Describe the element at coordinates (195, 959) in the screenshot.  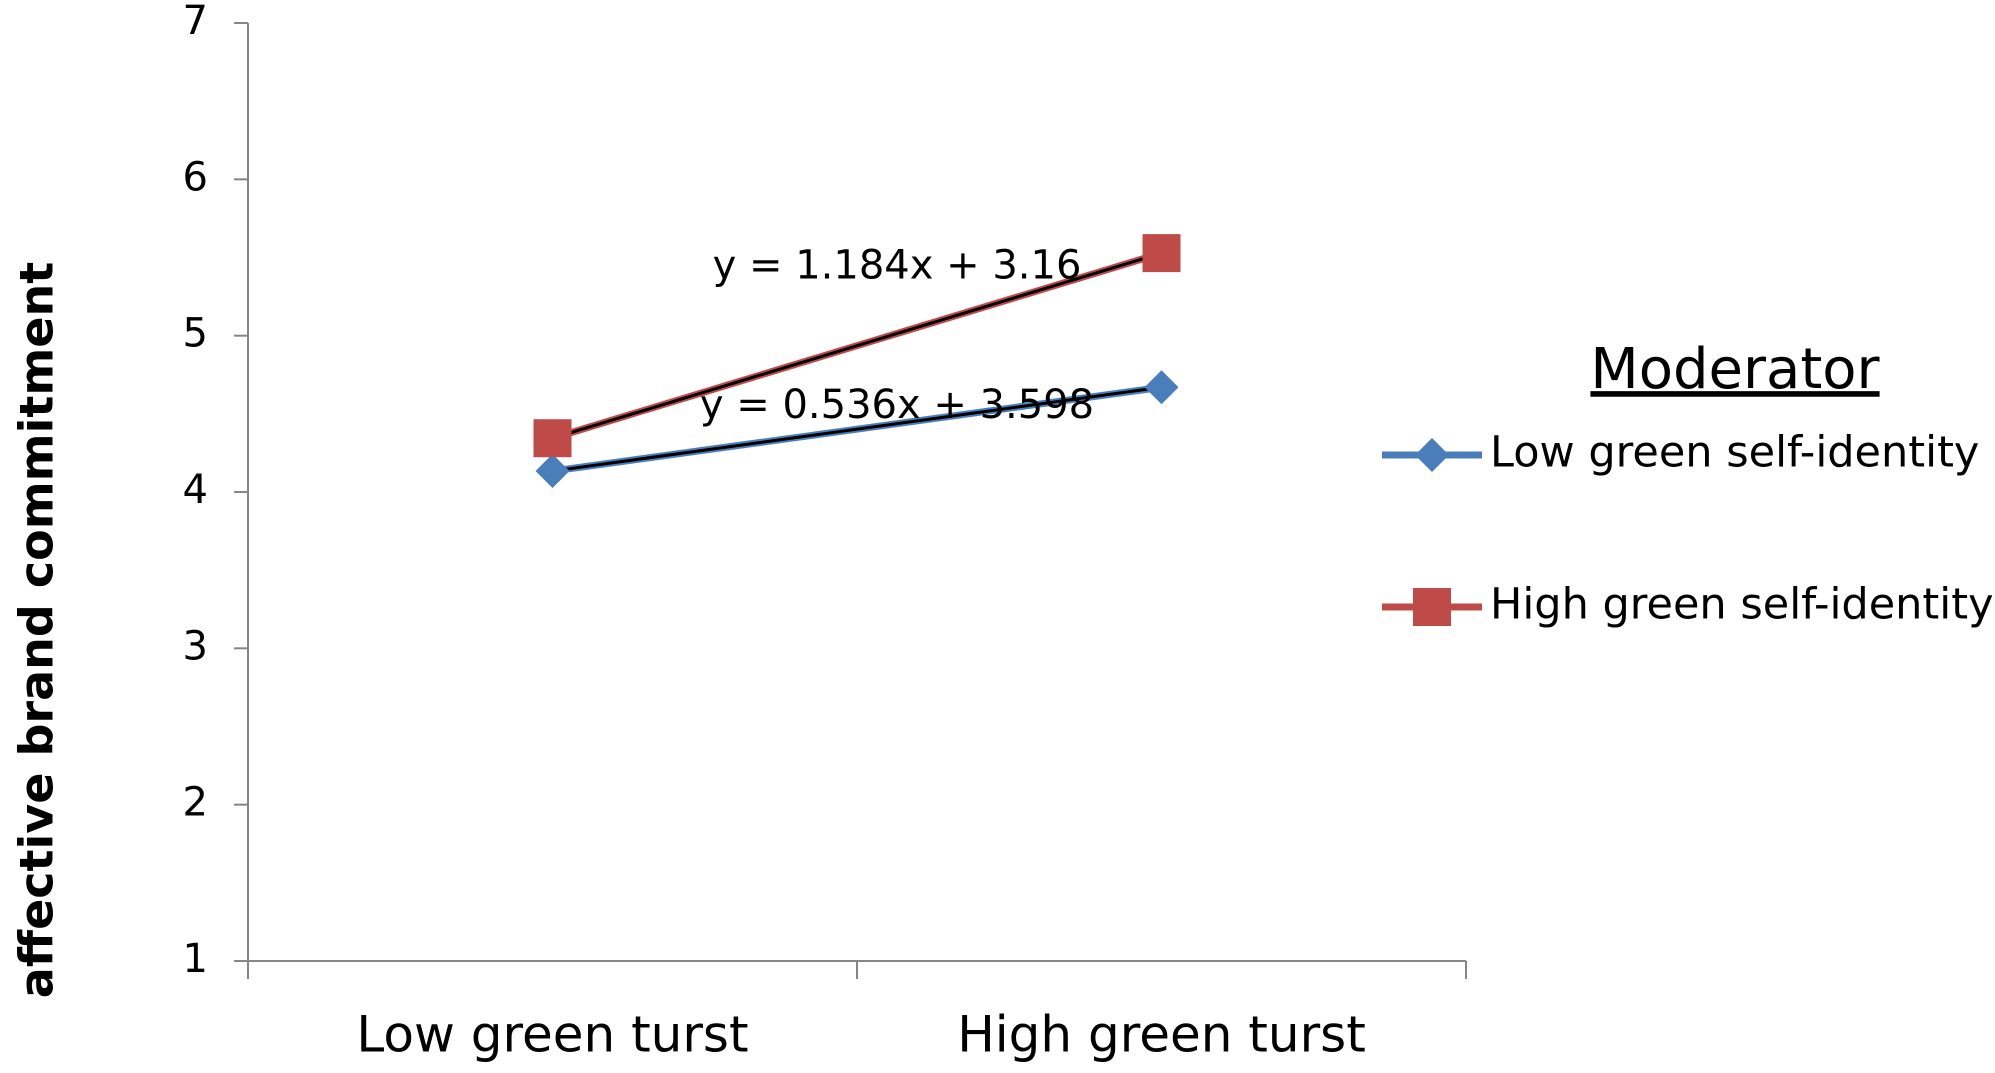
I see `y-tick-label: 1` at that location.